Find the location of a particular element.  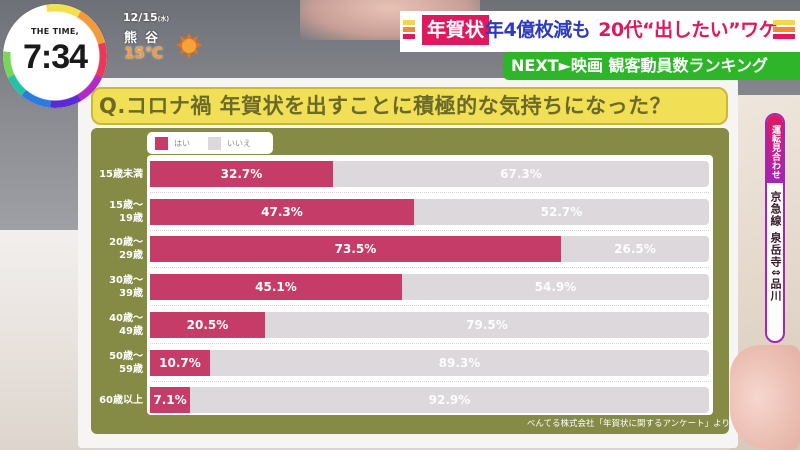

presenter-hand is located at coordinates (765, 397).